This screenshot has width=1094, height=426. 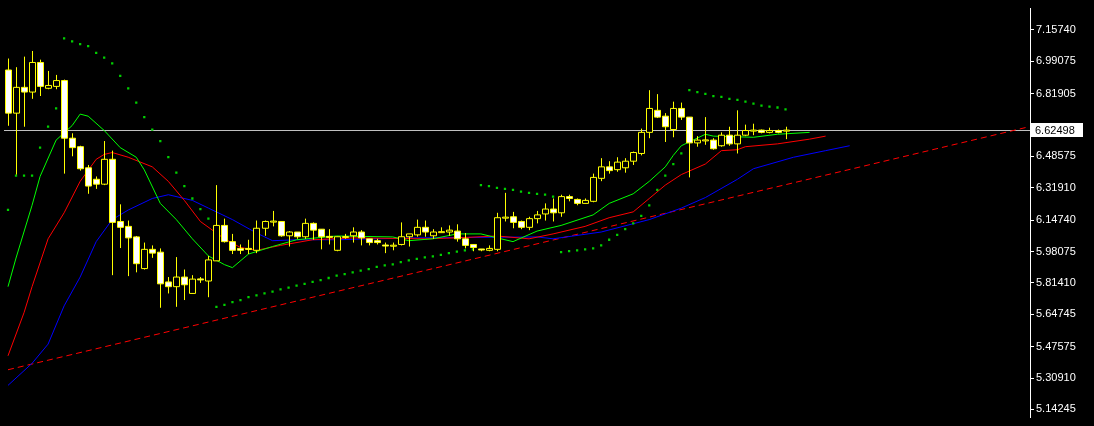 I want to click on y-tick-label: 5.64745, so click(x=1056, y=313).